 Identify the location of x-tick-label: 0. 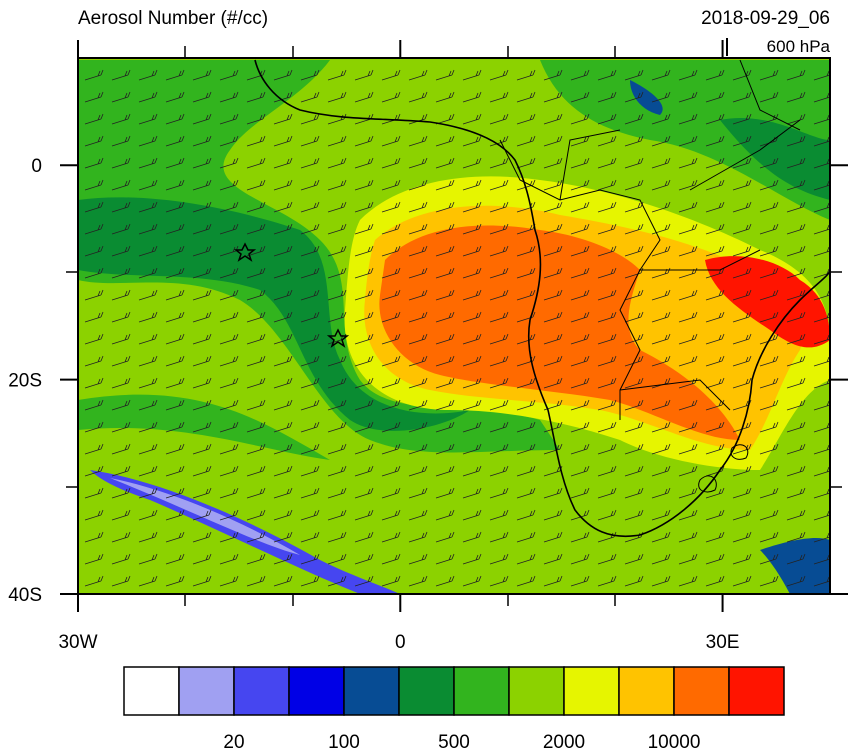
(400, 642).